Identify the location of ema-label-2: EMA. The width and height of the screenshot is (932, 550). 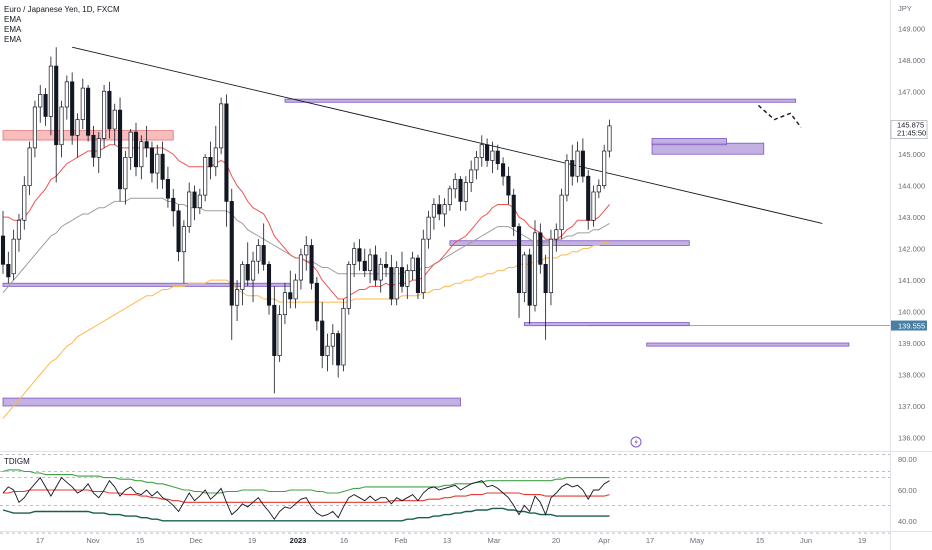
(13, 29).